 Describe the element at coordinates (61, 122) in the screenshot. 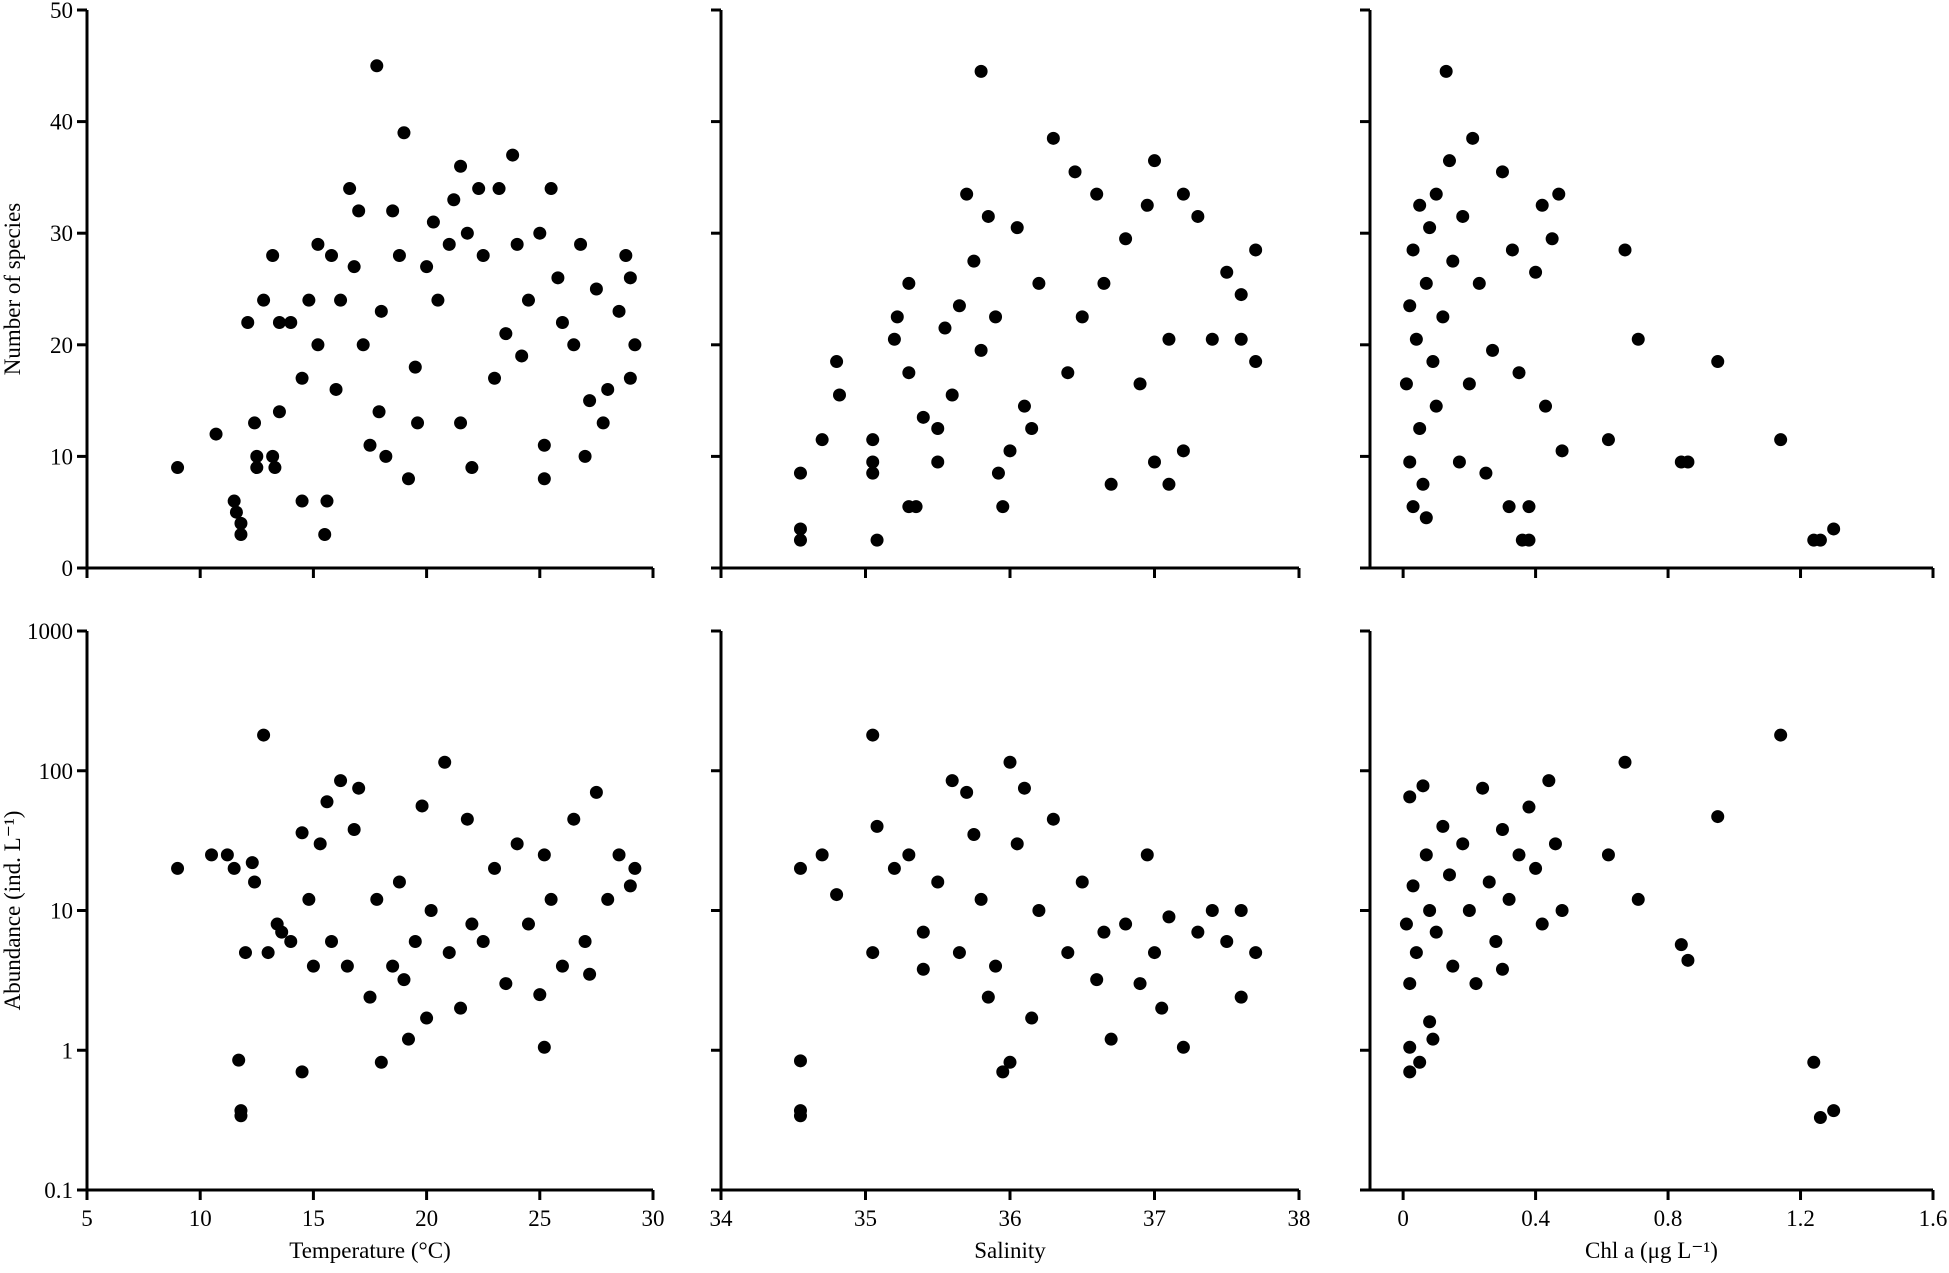

I see `y-tick-label: 40` at that location.